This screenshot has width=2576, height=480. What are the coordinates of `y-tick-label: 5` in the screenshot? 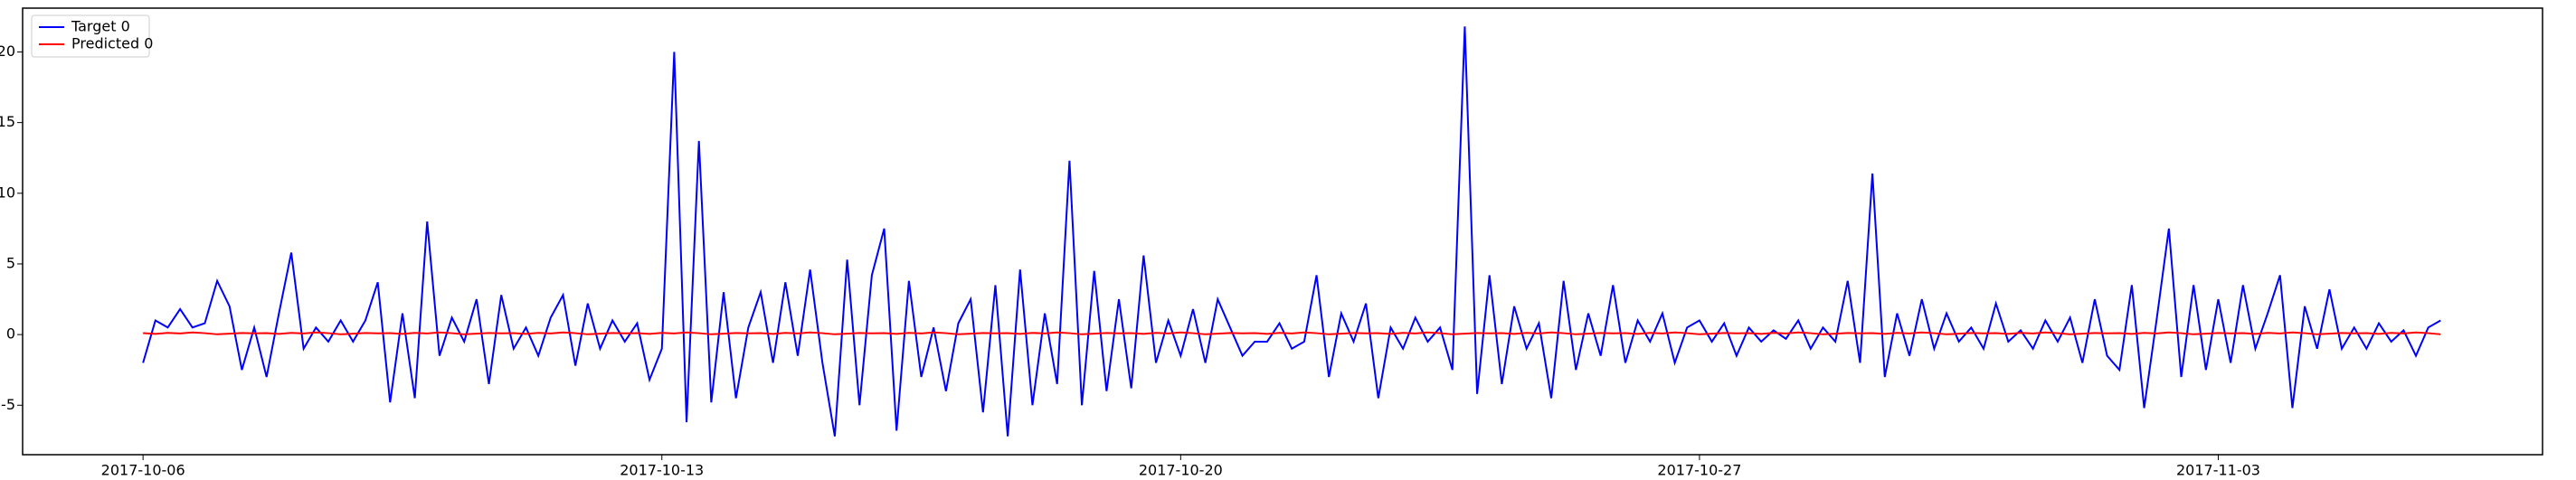 It's located at (10, 262).